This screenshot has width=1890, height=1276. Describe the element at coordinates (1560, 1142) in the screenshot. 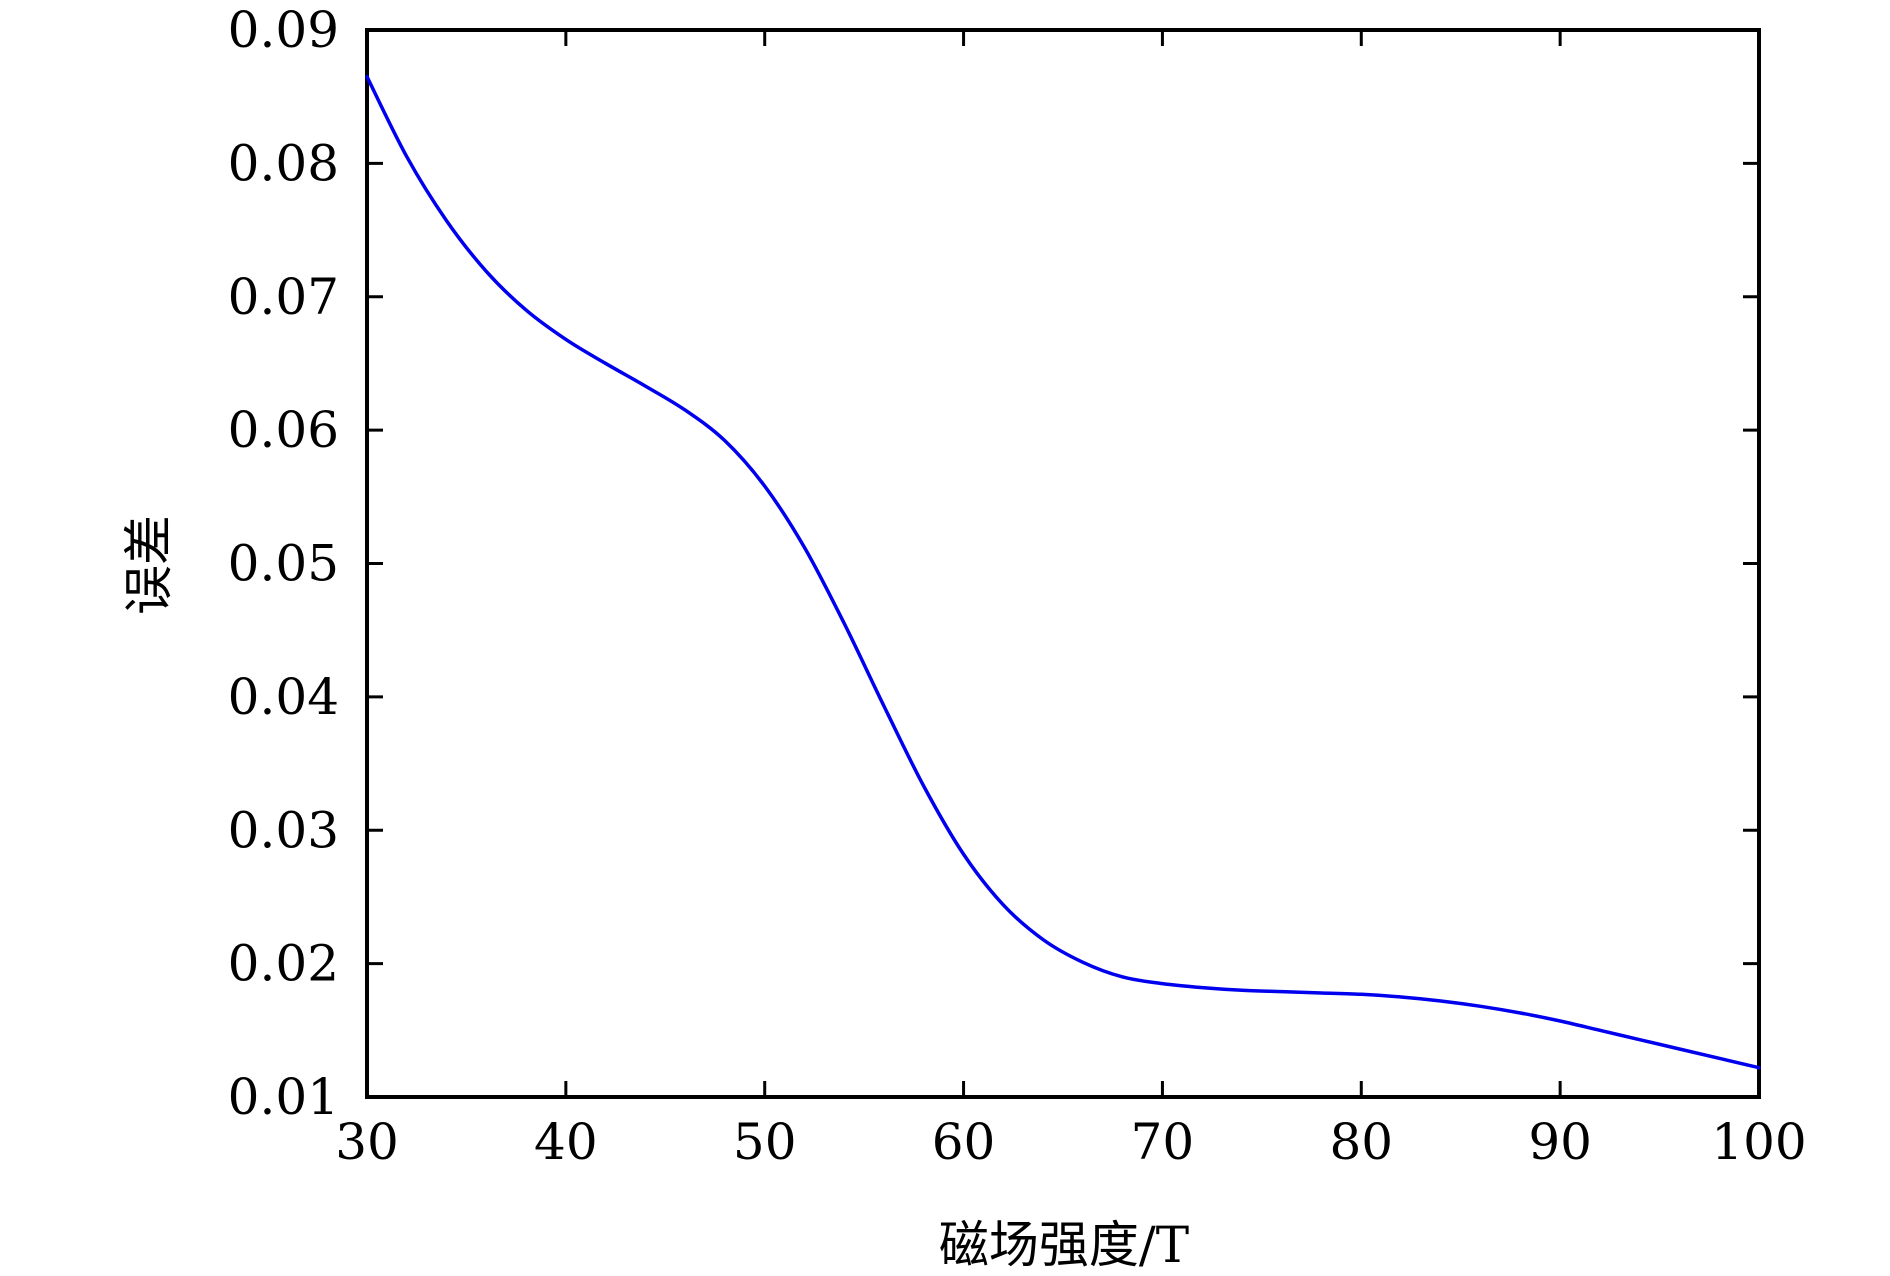

I see `x-tick-label: 90` at that location.